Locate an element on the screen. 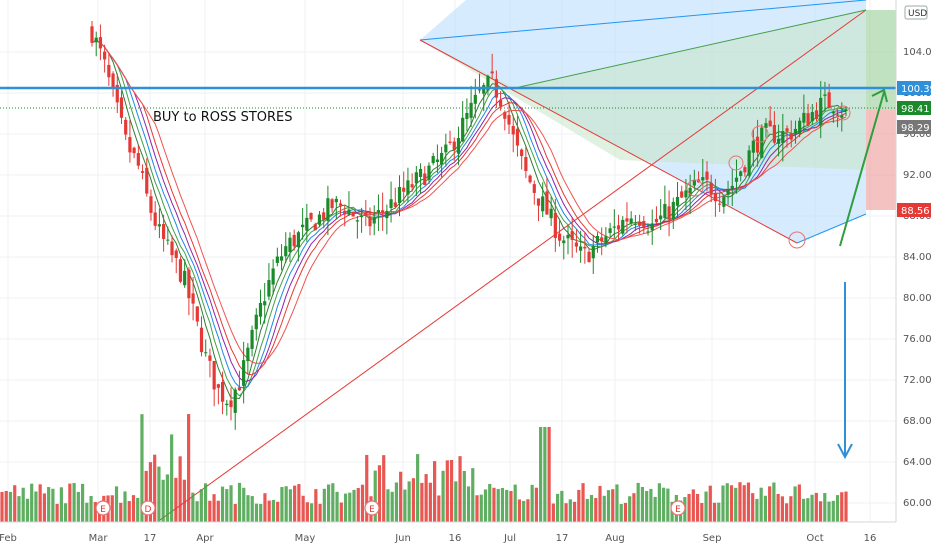 This screenshot has height=550, width=932. time-axis: Feb Mar 17 Apr May Jun 16 Jul 17 Aug Sep Oct 16 is located at coordinates (448, 532).